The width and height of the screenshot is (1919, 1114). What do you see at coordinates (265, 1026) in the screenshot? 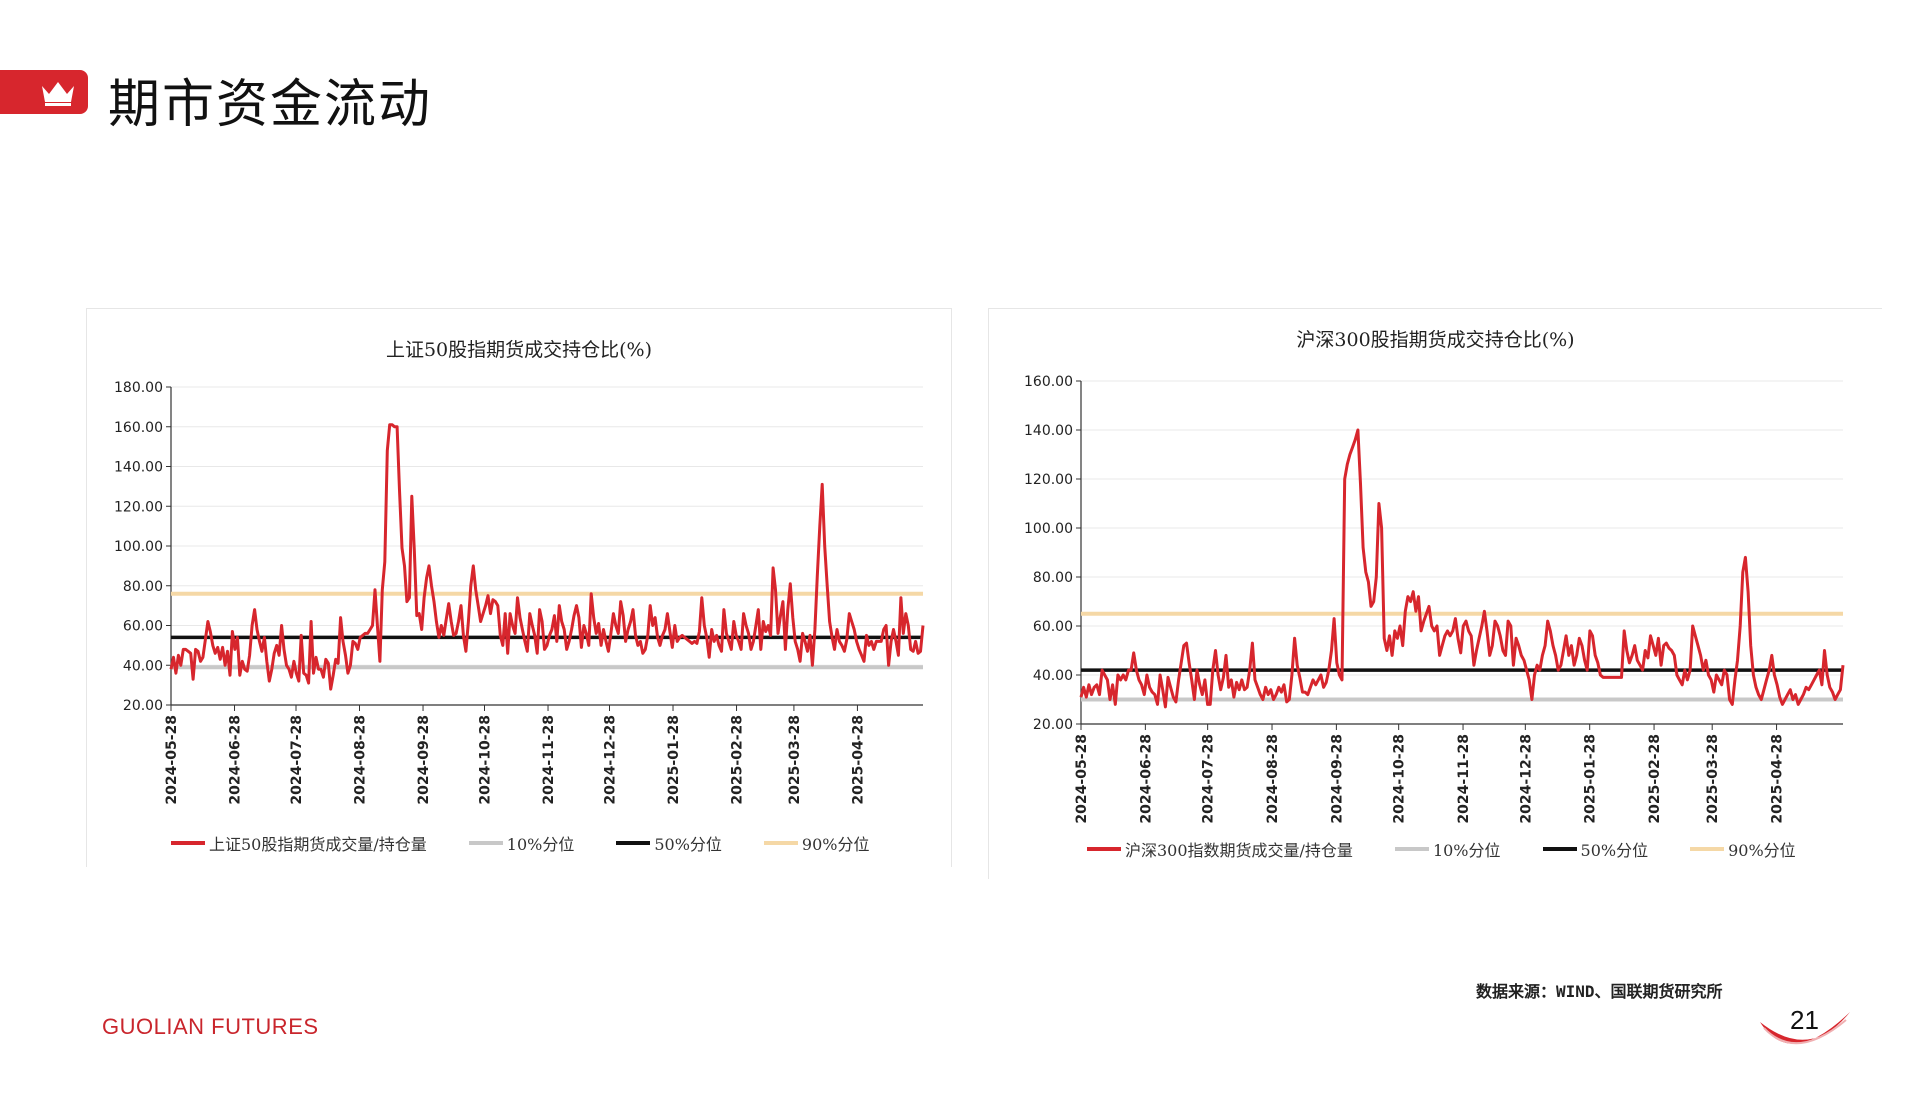
I see `brand-sub: FUTURES` at bounding box center [265, 1026].